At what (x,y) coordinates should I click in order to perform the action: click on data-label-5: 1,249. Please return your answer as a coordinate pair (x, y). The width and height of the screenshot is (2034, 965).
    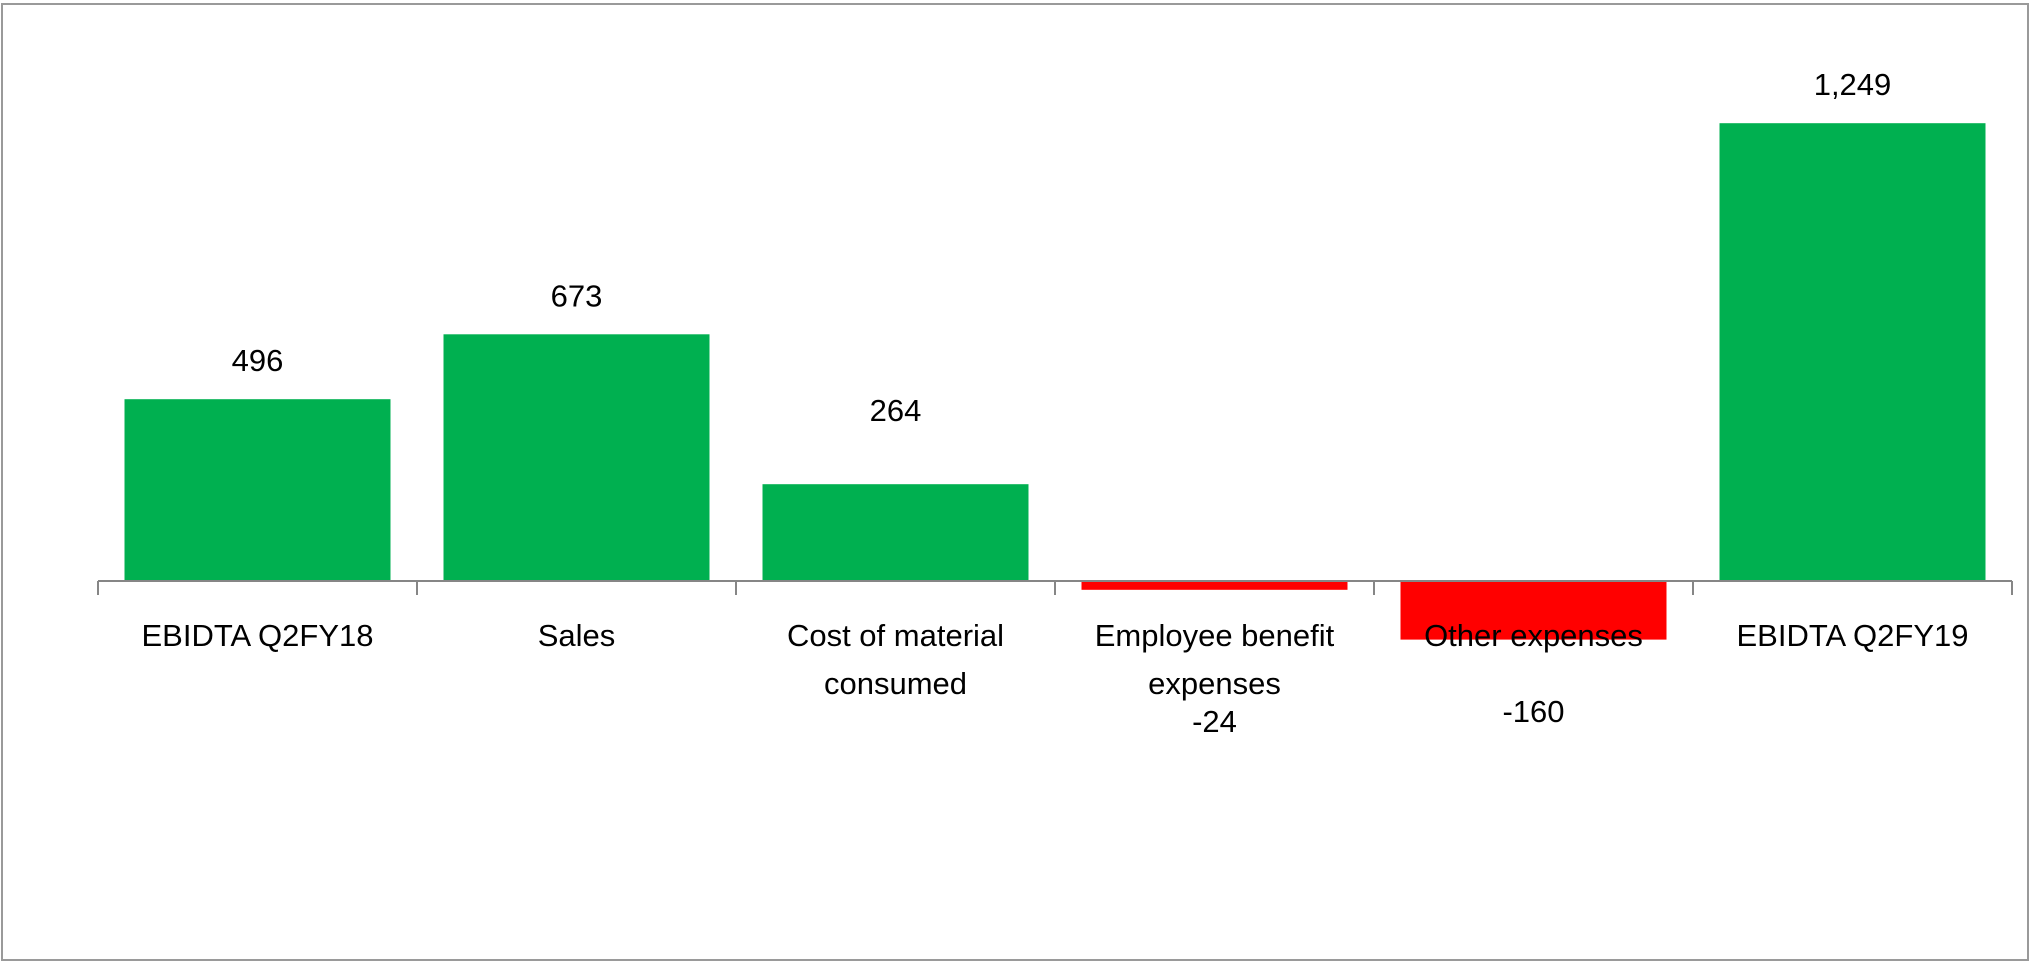
    Looking at the image, I should click on (1853, 84).